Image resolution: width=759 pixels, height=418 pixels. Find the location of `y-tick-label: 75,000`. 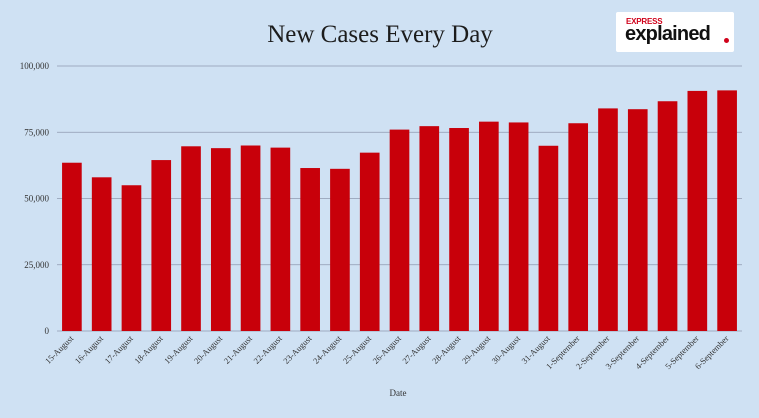

y-tick-label: 75,000 is located at coordinates (36, 132).